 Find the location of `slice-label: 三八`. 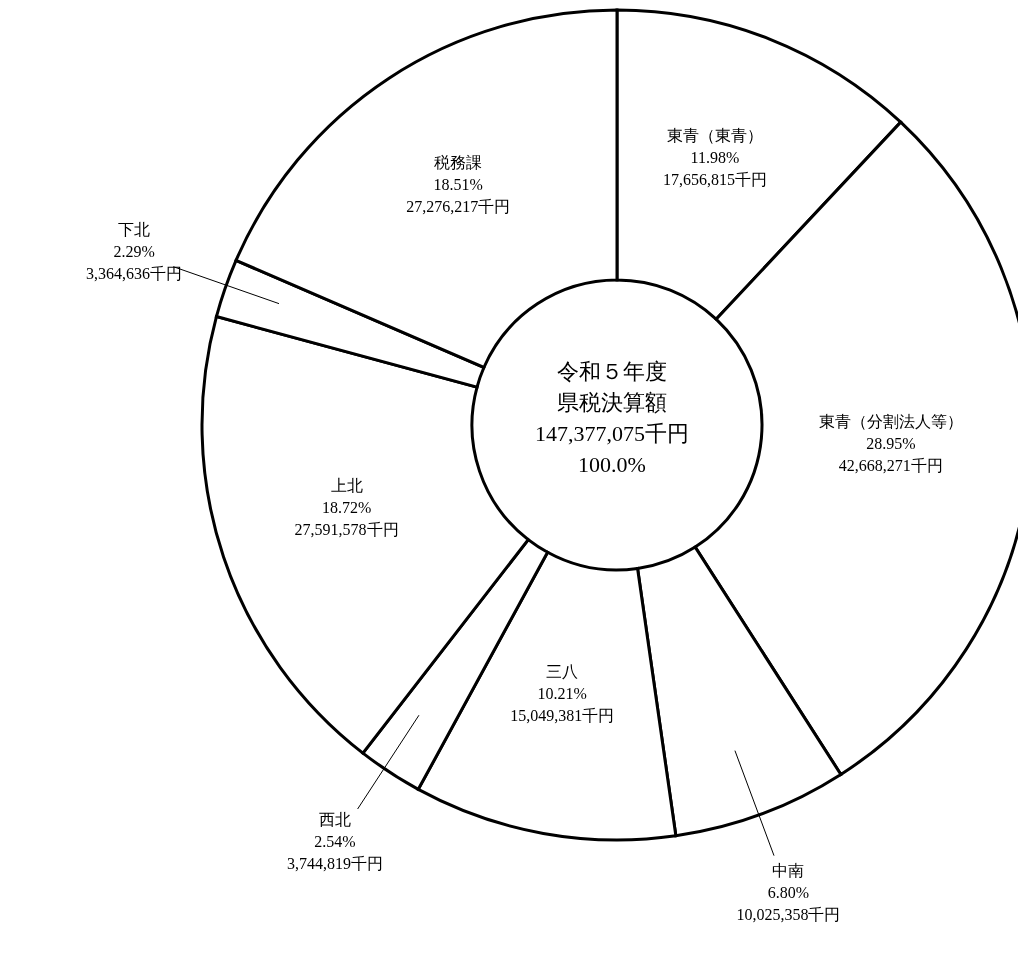

slice-label: 三八 is located at coordinates (562, 672).